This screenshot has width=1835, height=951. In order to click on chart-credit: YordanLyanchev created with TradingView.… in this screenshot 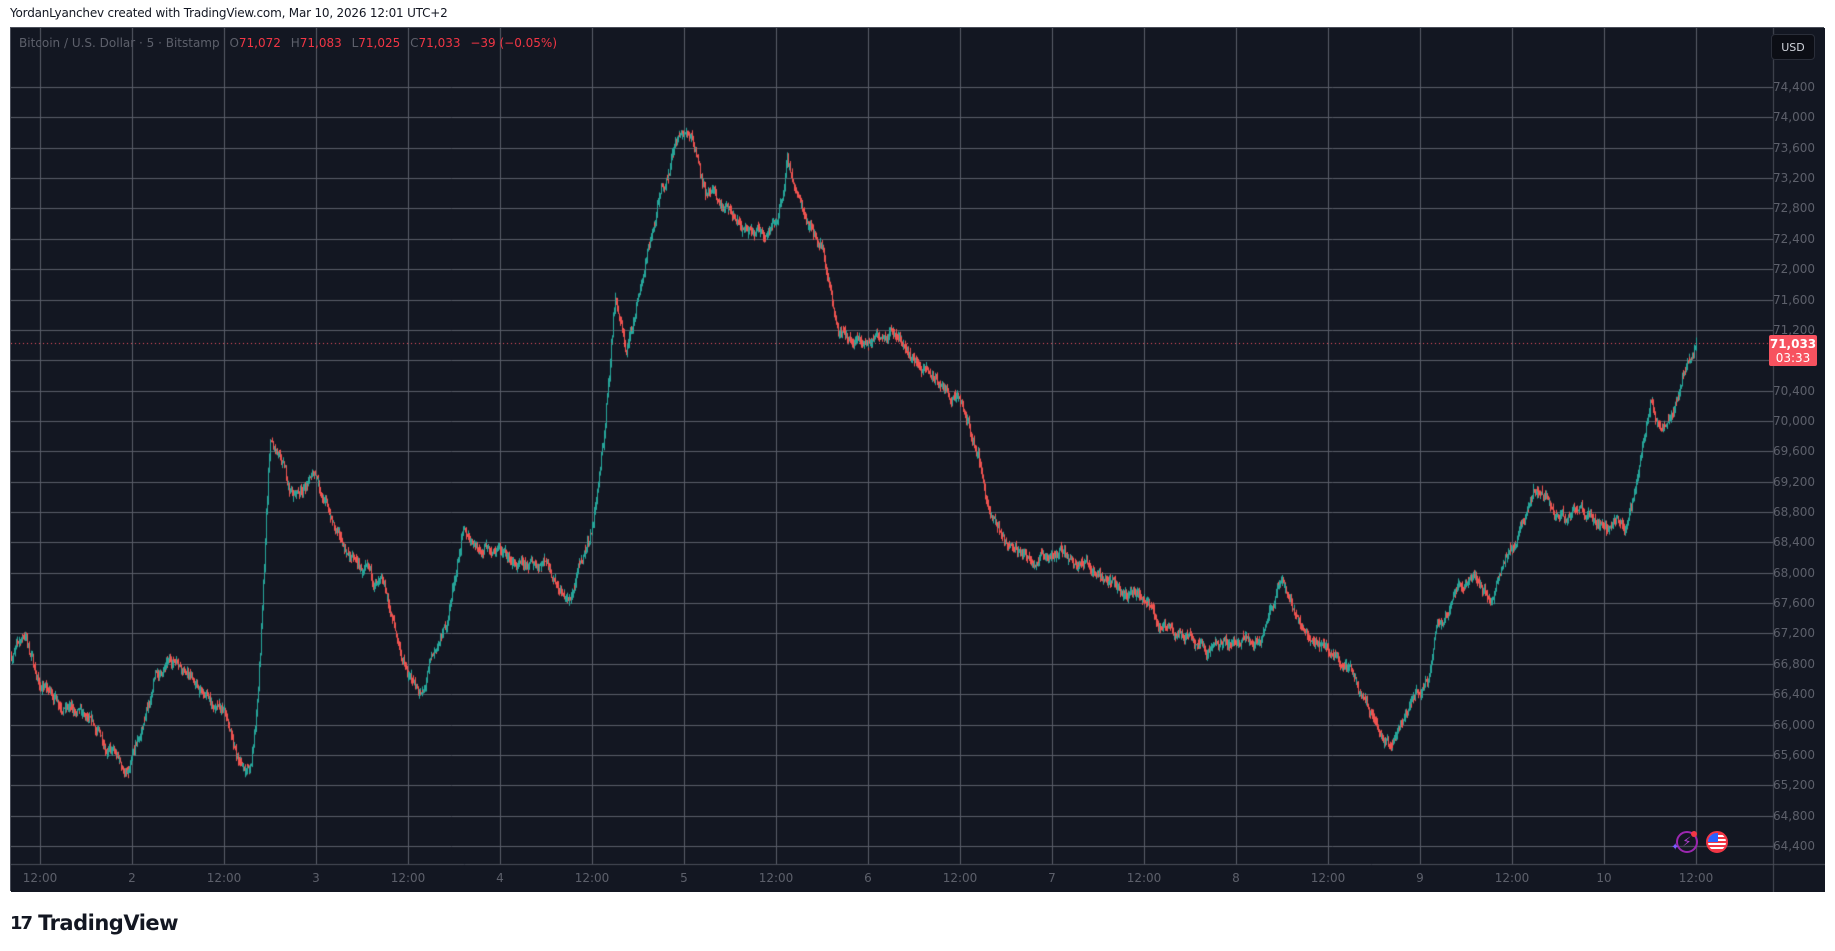, I will do `click(229, 13)`.